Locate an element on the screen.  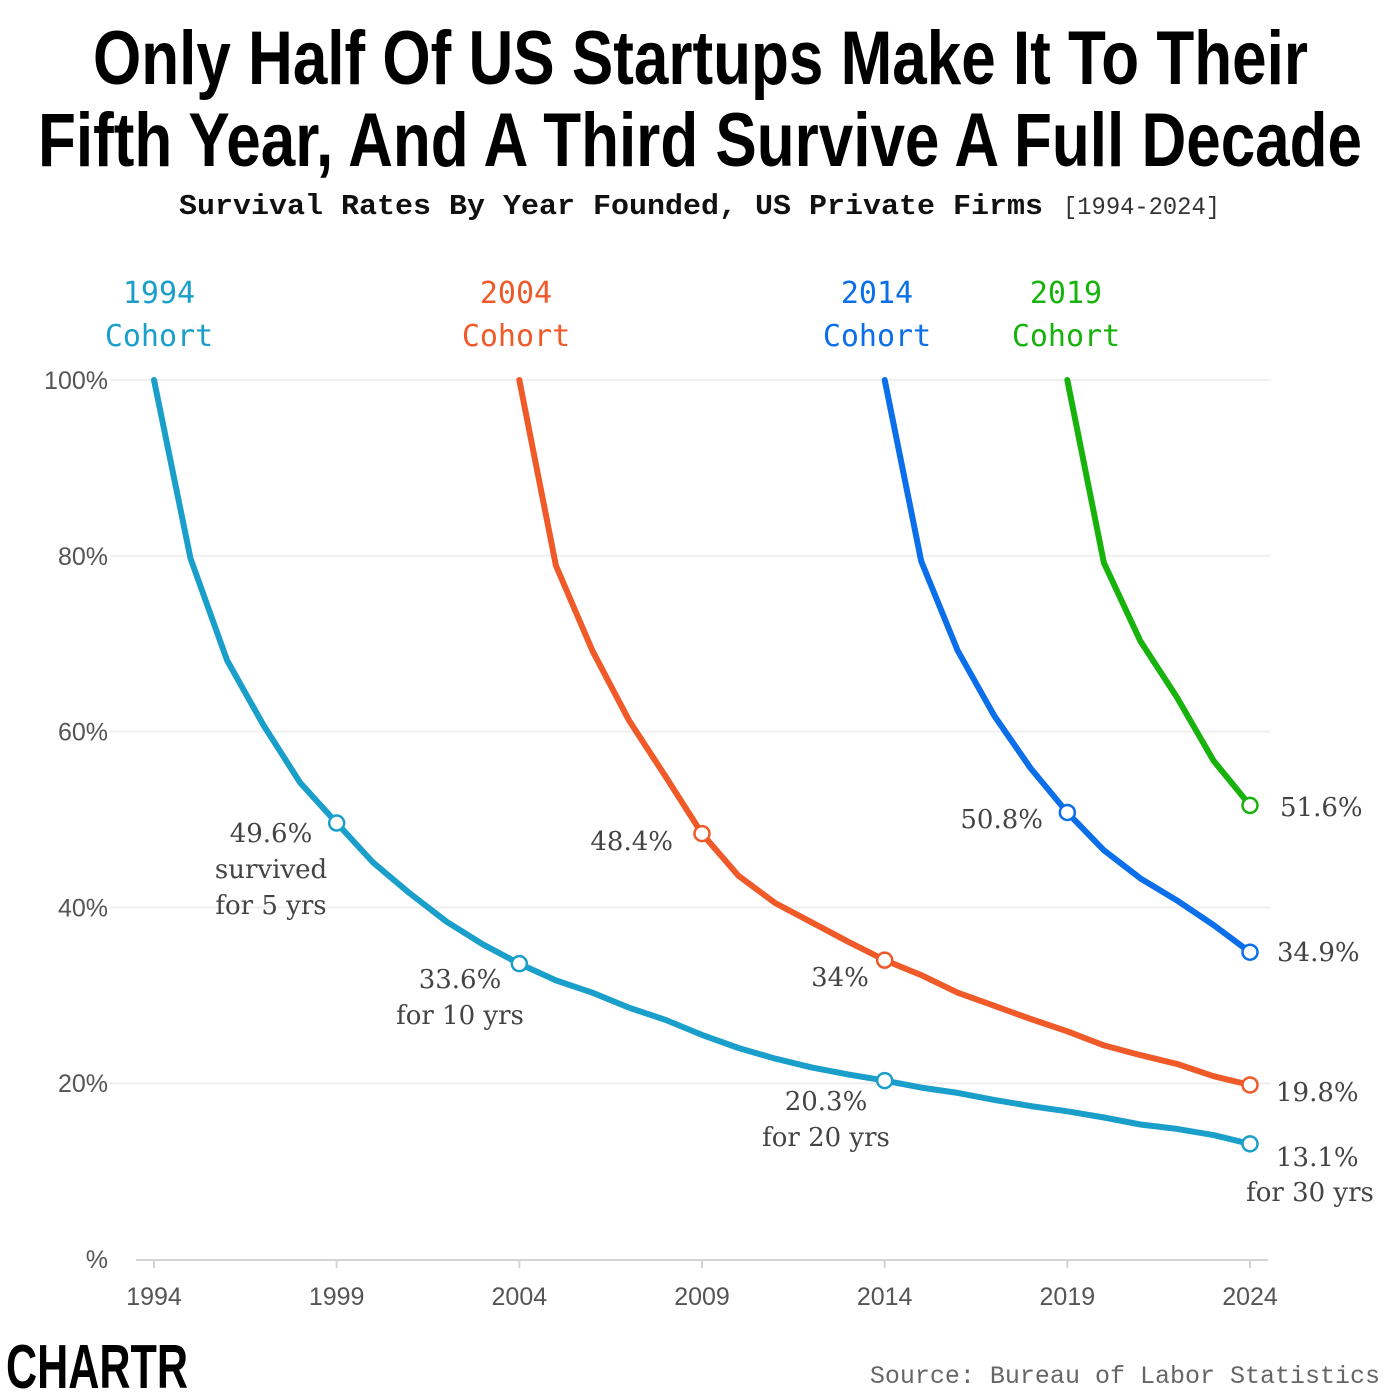
series-line-2014 is located at coordinates (1067, 666).